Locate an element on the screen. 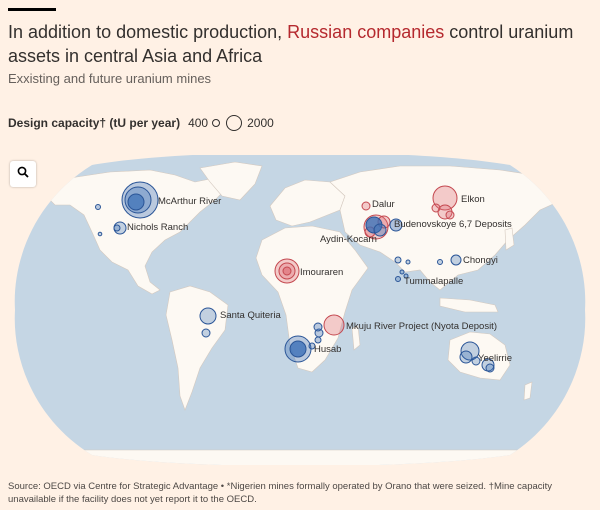 This screenshot has width=600, height=510. label-mkuju: Mkuju River Project (Nyota Deposit) is located at coordinates (421, 326).